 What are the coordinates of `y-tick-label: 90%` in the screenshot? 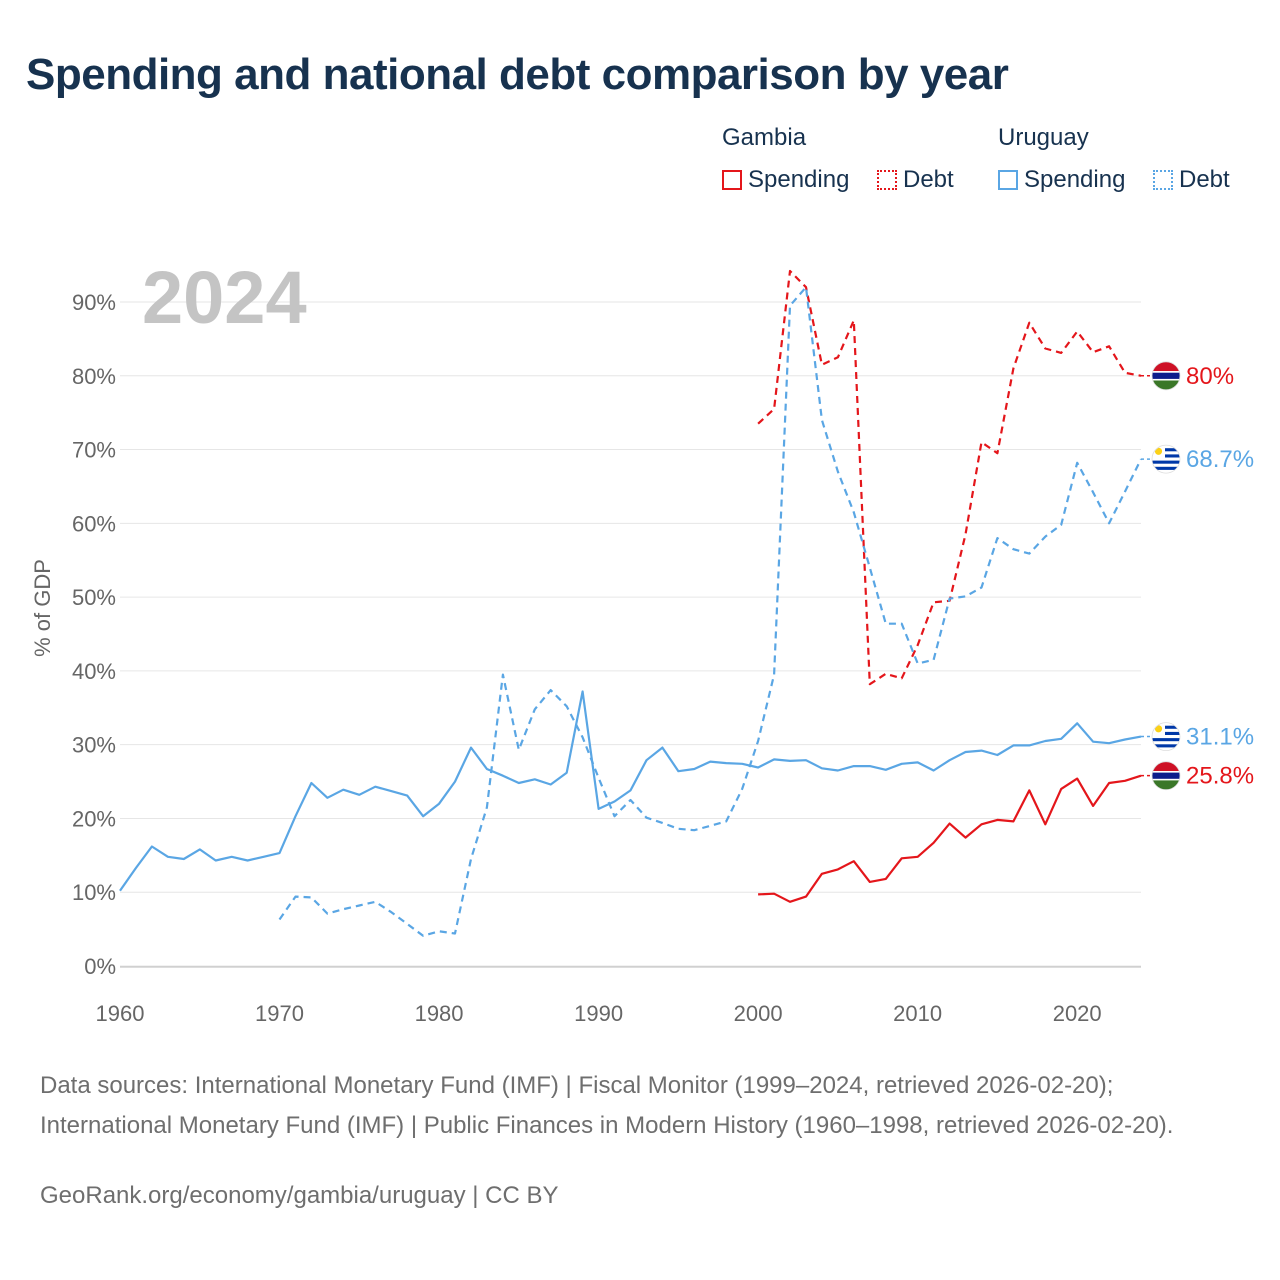 It's located at (94, 302).